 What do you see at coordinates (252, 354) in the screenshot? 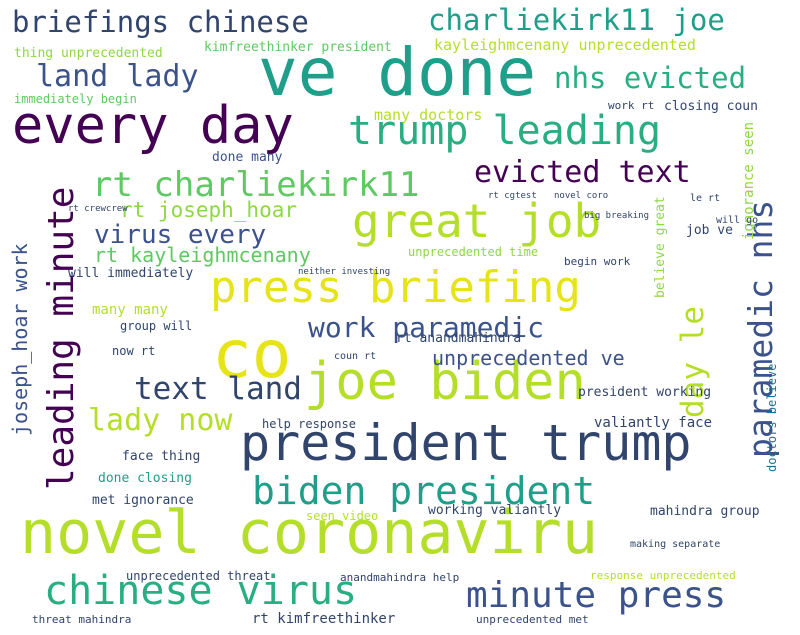
I see `word: co` at bounding box center [252, 354].